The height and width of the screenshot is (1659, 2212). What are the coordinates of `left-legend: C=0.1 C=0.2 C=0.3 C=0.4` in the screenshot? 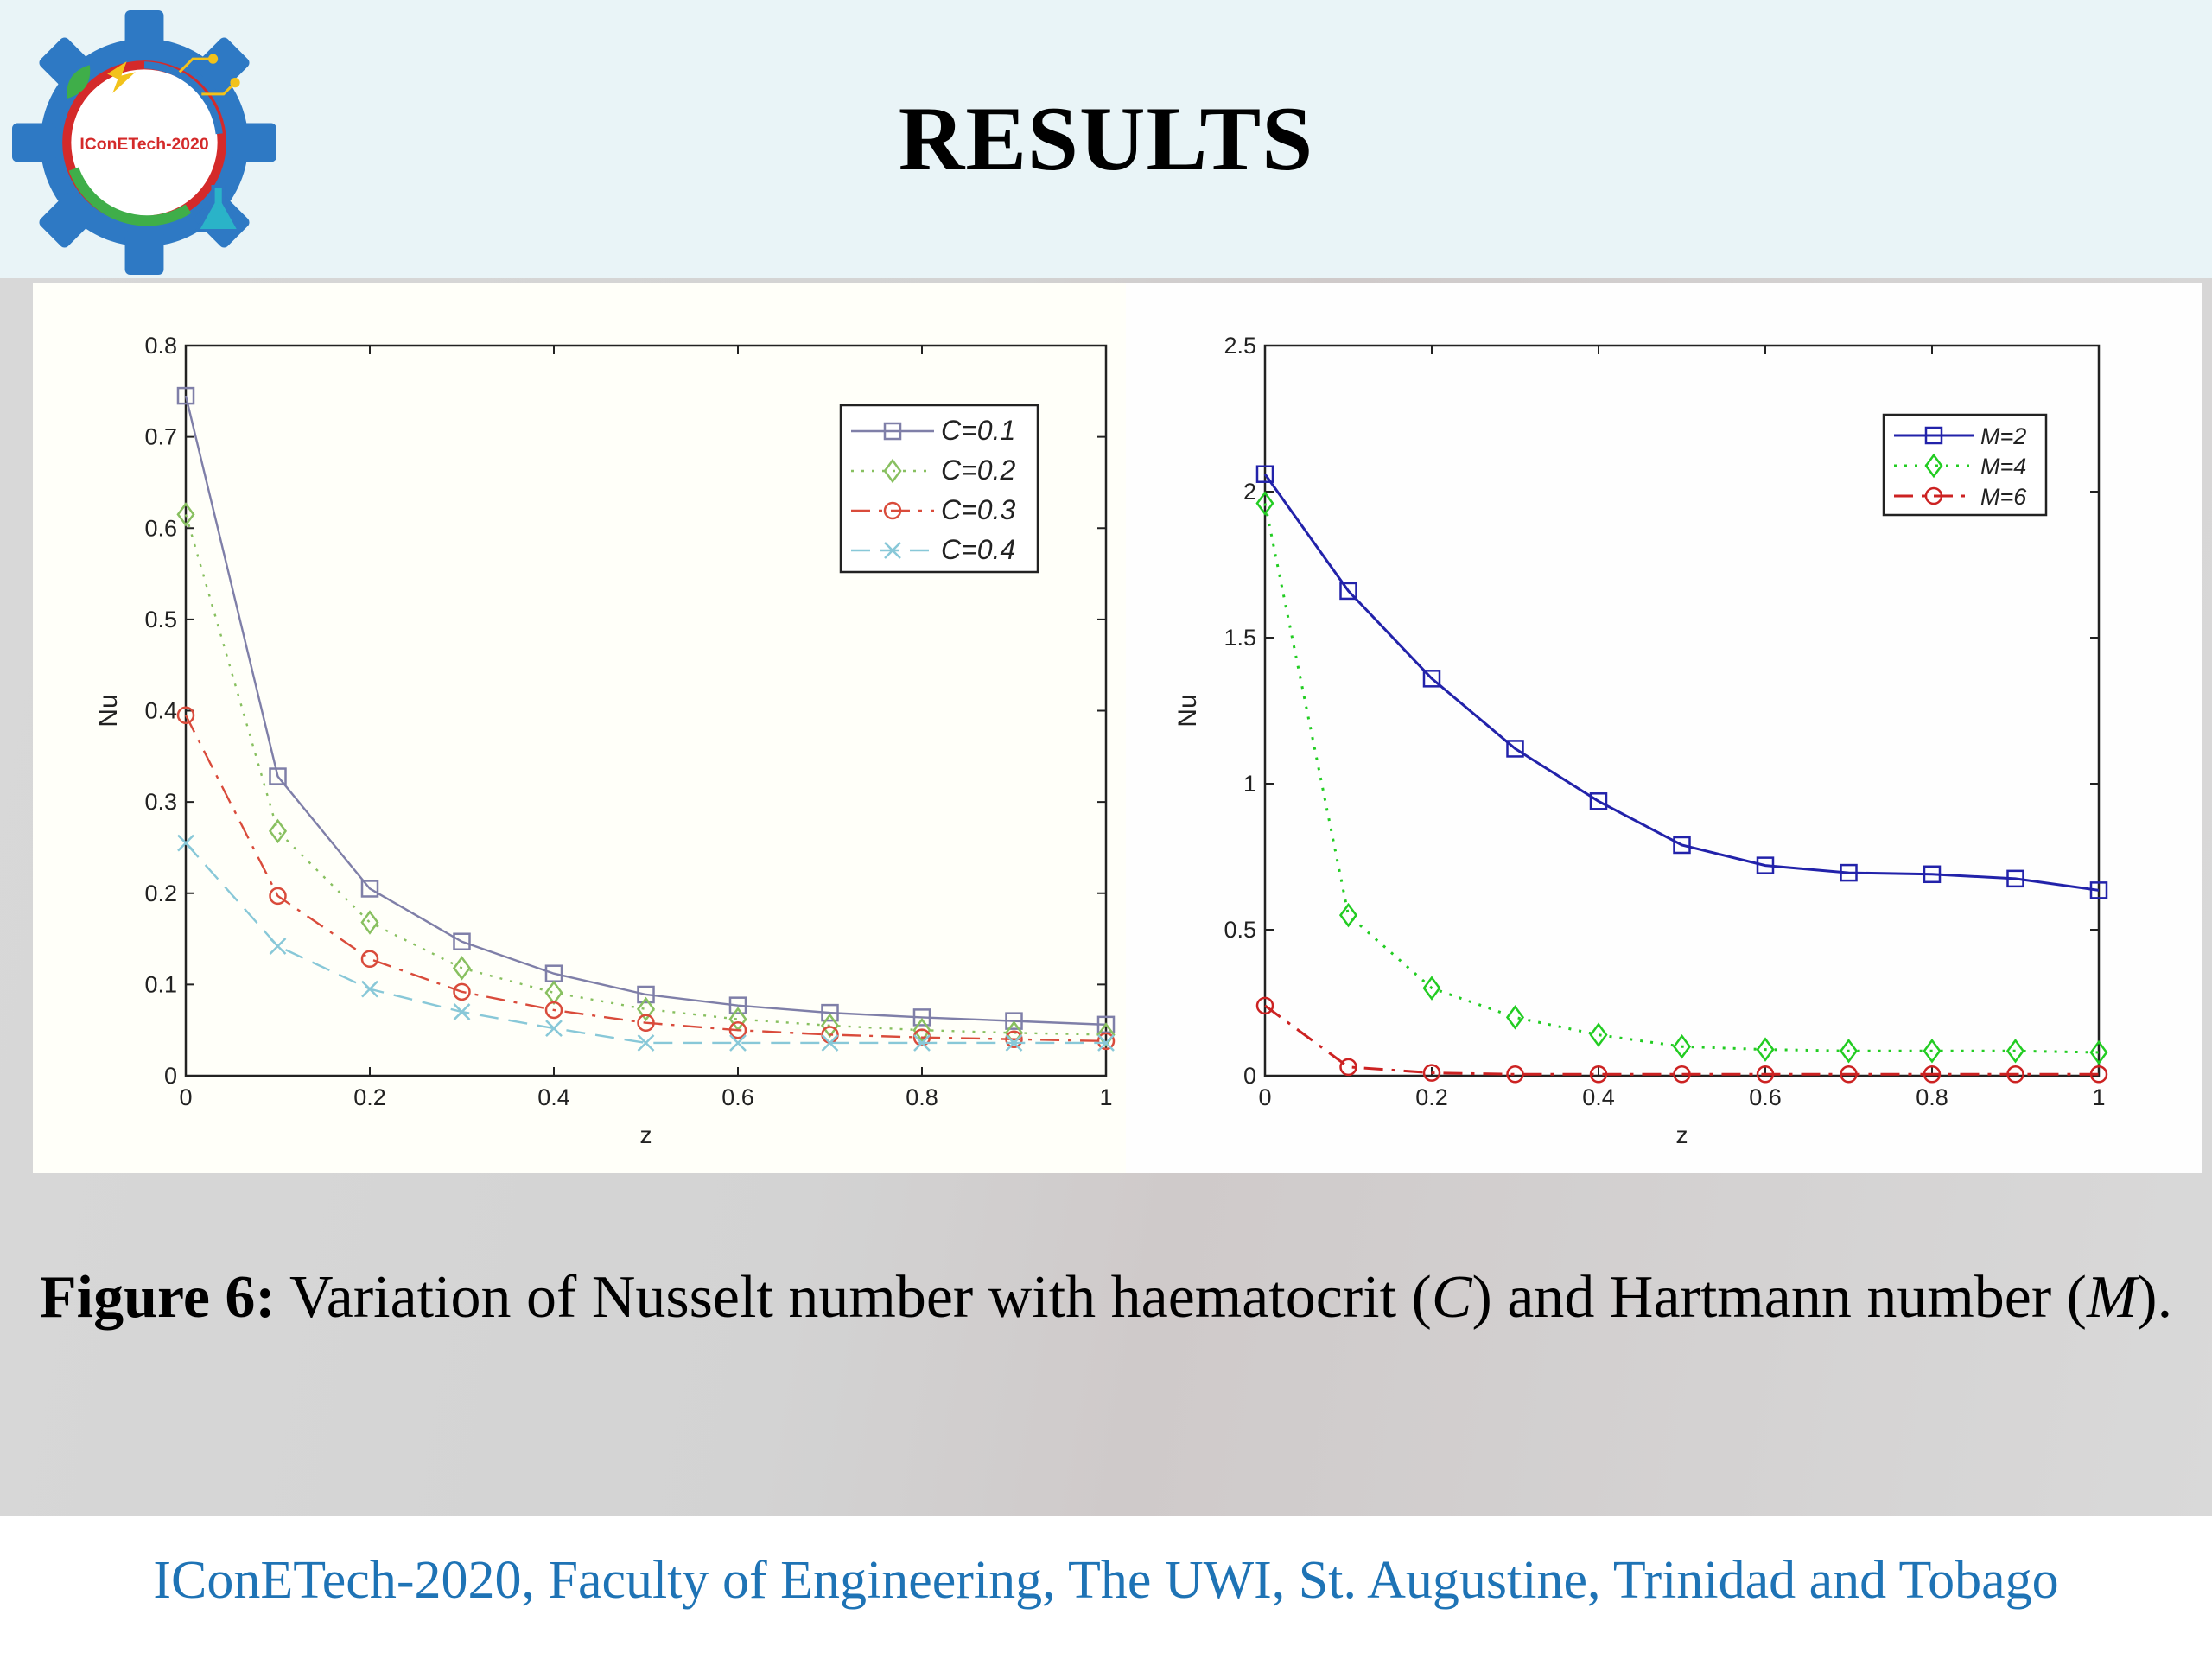 It's located at (939, 489).